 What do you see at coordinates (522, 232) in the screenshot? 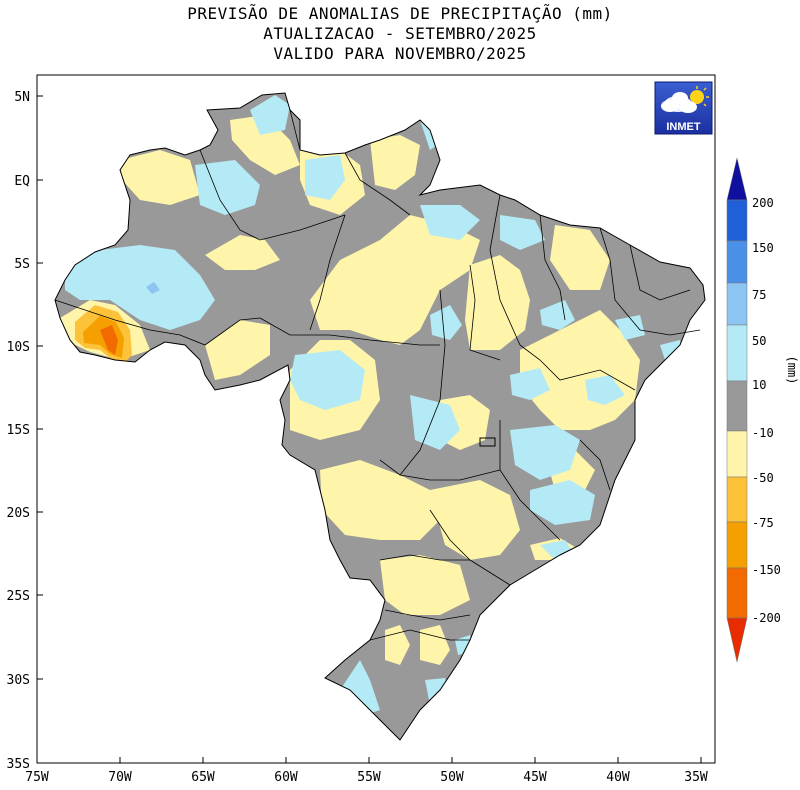
I see `blue-maranhao-north` at bounding box center [522, 232].